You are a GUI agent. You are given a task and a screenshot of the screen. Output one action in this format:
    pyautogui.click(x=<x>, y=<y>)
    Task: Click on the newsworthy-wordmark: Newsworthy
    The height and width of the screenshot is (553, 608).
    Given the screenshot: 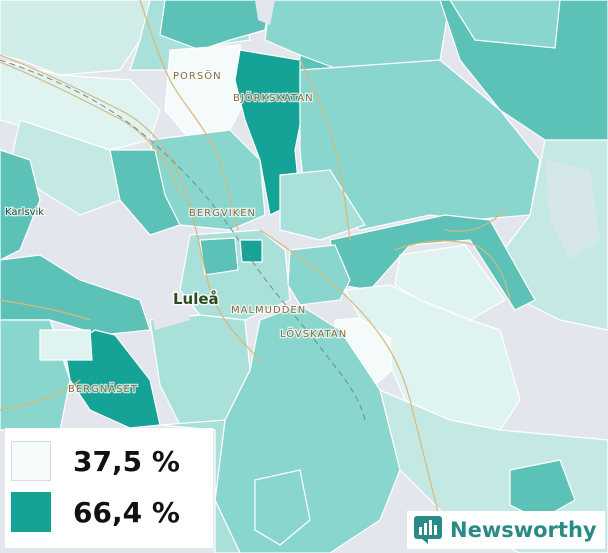 What is the action you would take?
    pyautogui.click(x=523, y=530)
    